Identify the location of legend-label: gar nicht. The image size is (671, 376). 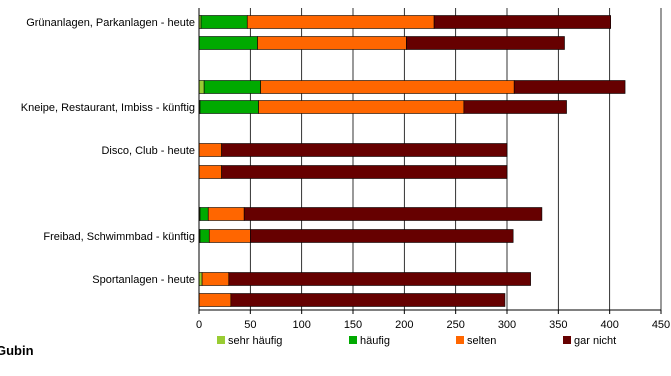
(595, 341).